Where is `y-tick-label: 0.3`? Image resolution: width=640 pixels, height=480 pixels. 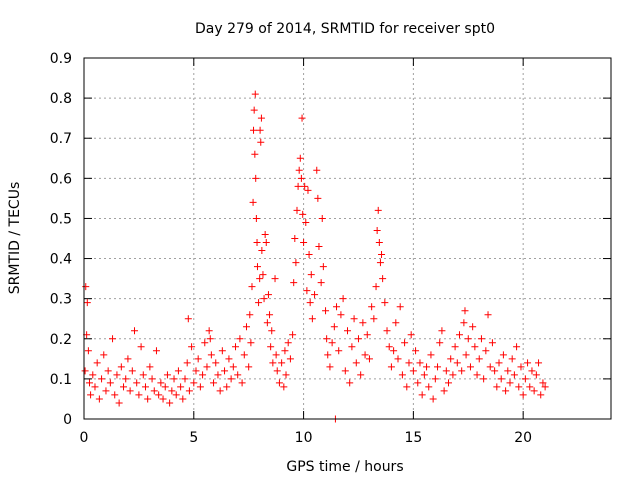 y-tick-label: 0.3 is located at coordinates (61, 300).